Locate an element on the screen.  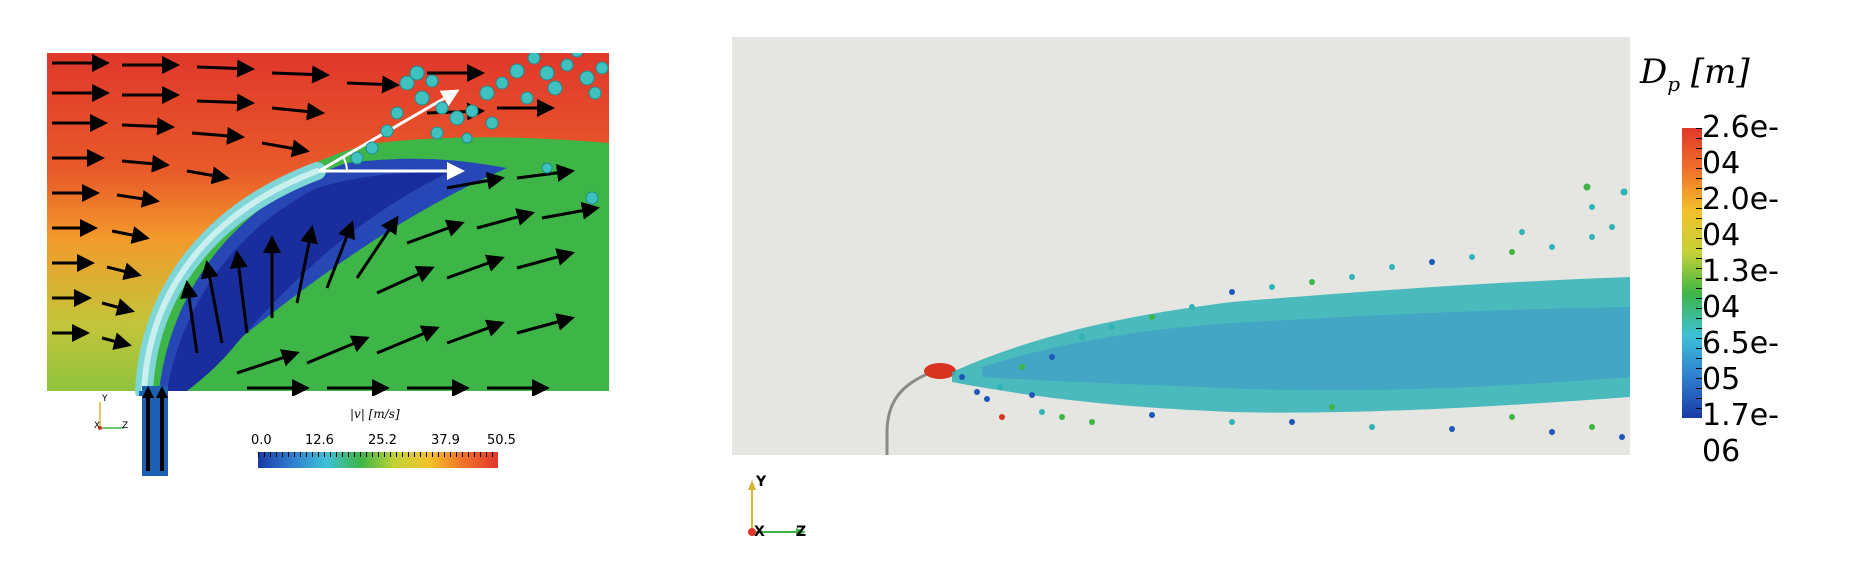
colorbar-tick-2: 25.2 is located at coordinates (382, 440).